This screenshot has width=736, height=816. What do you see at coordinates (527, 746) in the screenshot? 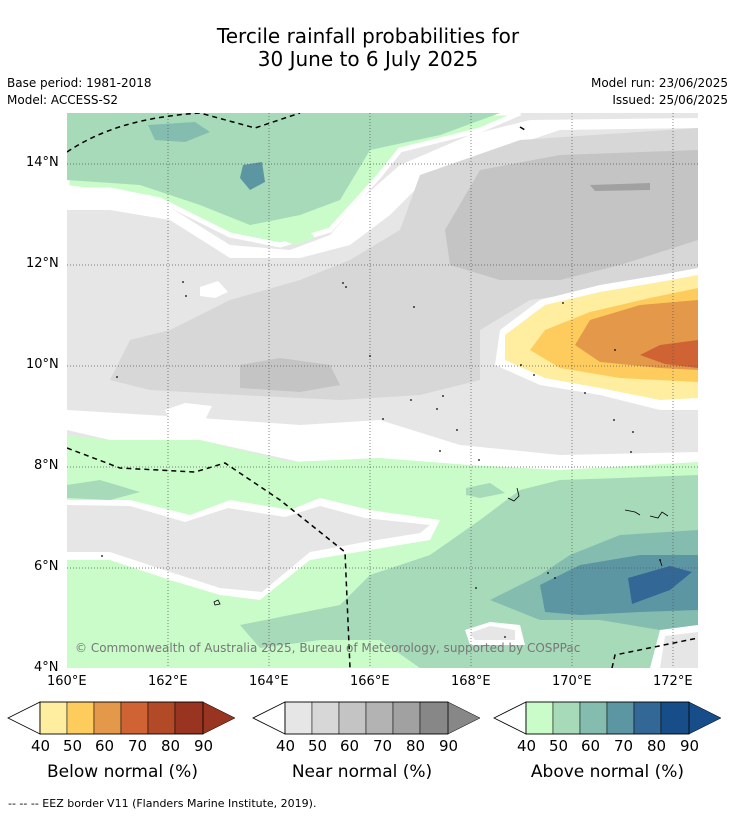
I see `above-label-40: 40` at bounding box center [527, 746].